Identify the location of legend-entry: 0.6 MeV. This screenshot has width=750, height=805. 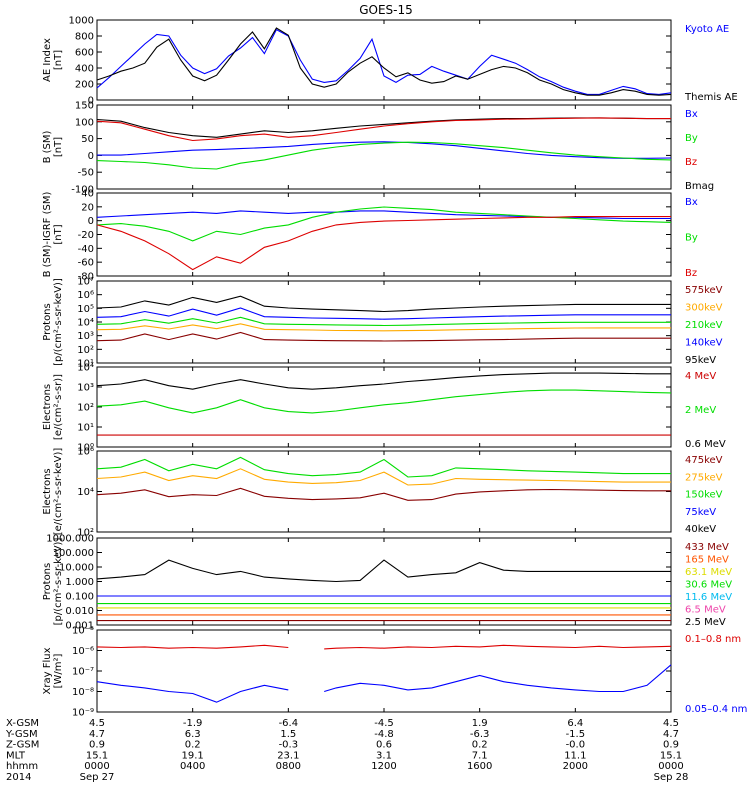
(705, 444).